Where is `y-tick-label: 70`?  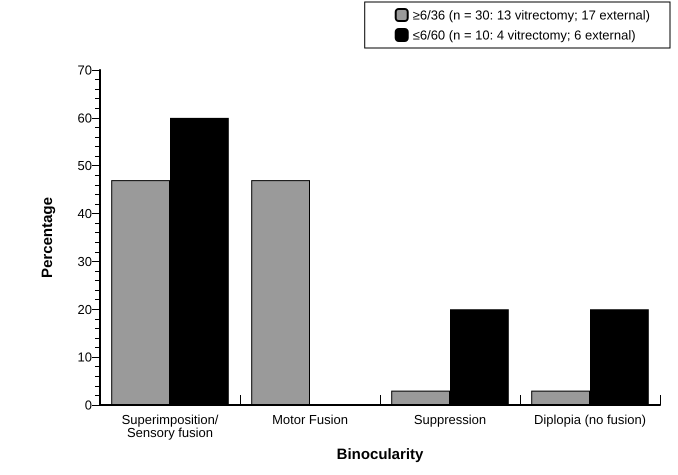
y-tick-label: 70 is located at coordinates (85, 70).